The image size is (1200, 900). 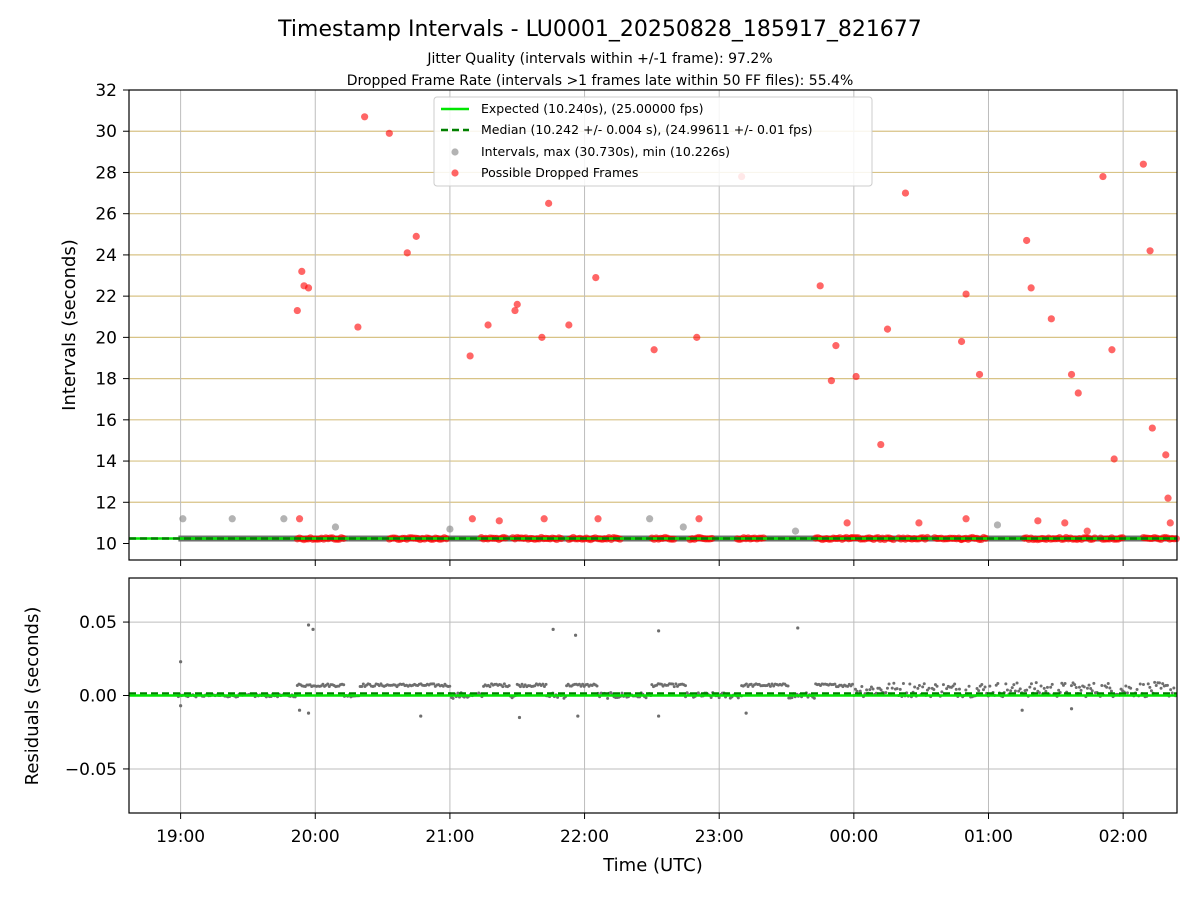 I want to click on legend-dropped-marker, so click(x=455, y=173).